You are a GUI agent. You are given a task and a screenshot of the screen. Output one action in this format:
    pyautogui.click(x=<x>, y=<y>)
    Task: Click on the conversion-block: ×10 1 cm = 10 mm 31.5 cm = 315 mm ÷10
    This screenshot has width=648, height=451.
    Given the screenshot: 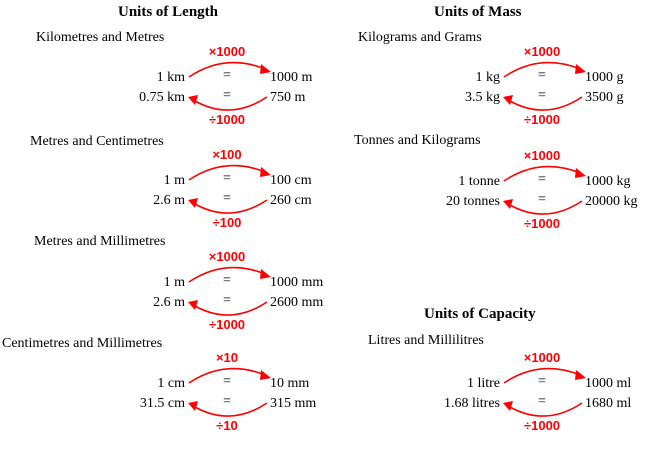 What is the action you would take?
    pyautogui.click(x=260, y=401)
    